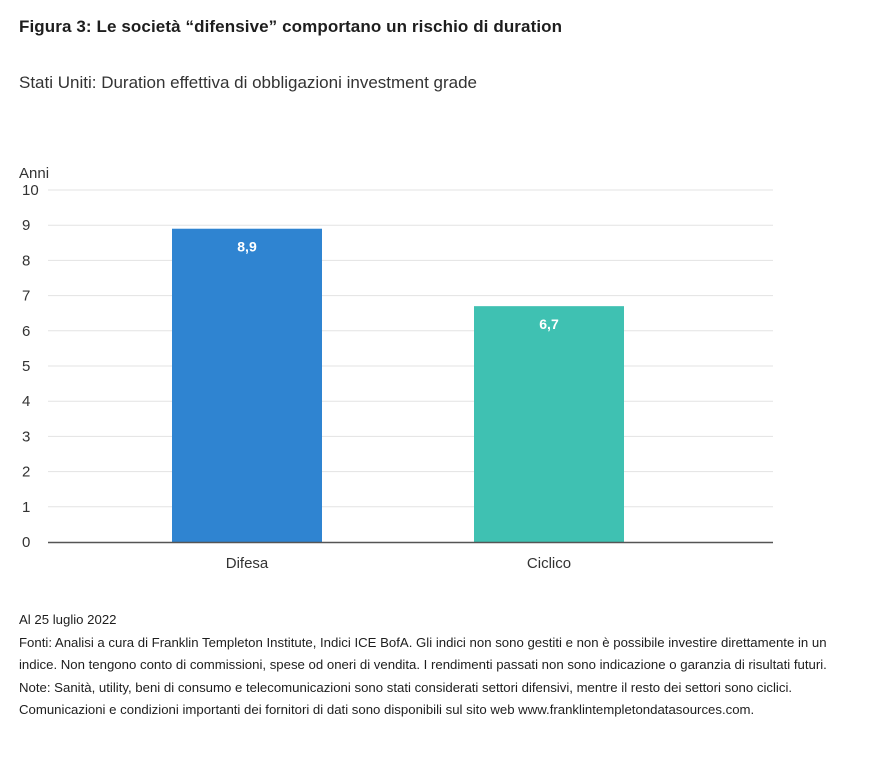  I want to click on y-tick-label: 4, so click(26, 401).